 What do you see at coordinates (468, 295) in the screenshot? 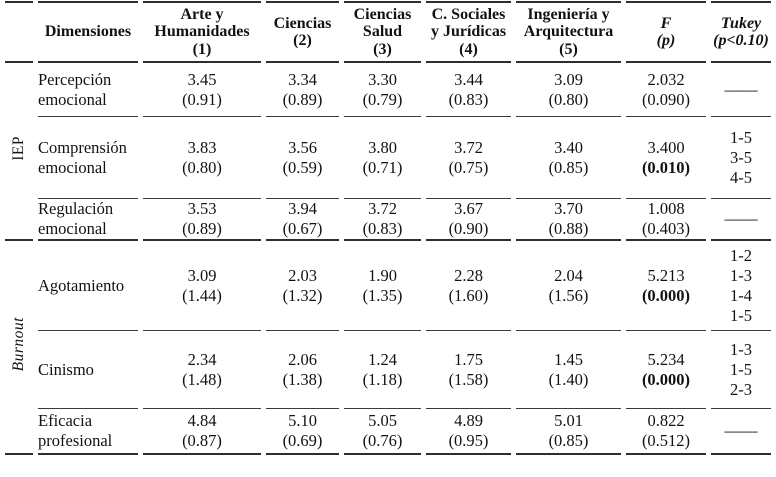
I see `sd-value: (1.60)` at bounding box center [468, 295].